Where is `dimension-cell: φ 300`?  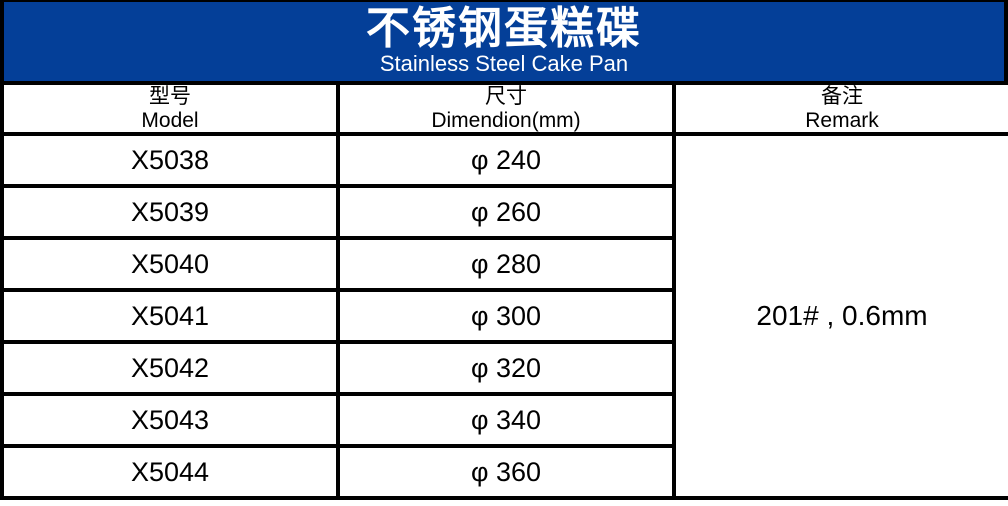
dimension-cell: φ 300 is located at coordinates (506, 316).